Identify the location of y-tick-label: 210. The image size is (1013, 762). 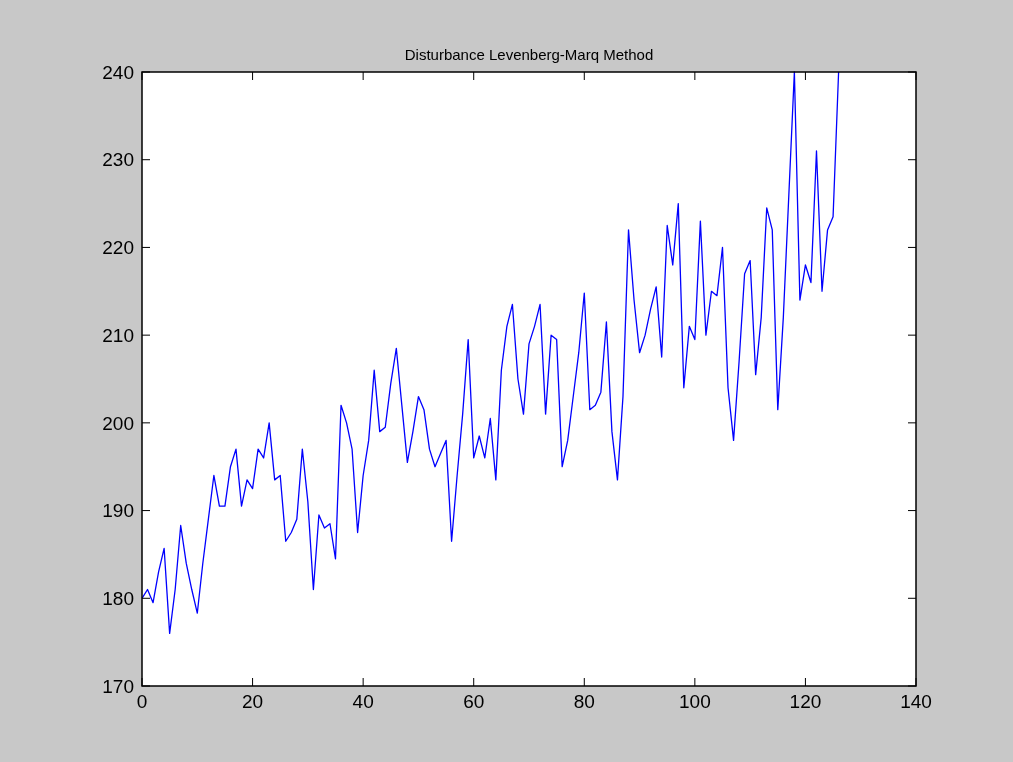
(118, 335).